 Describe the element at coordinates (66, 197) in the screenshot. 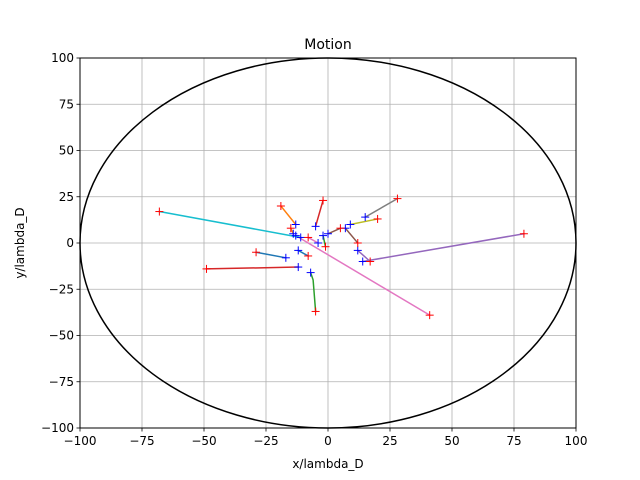

I see `y-tick-label: 25` at that location.